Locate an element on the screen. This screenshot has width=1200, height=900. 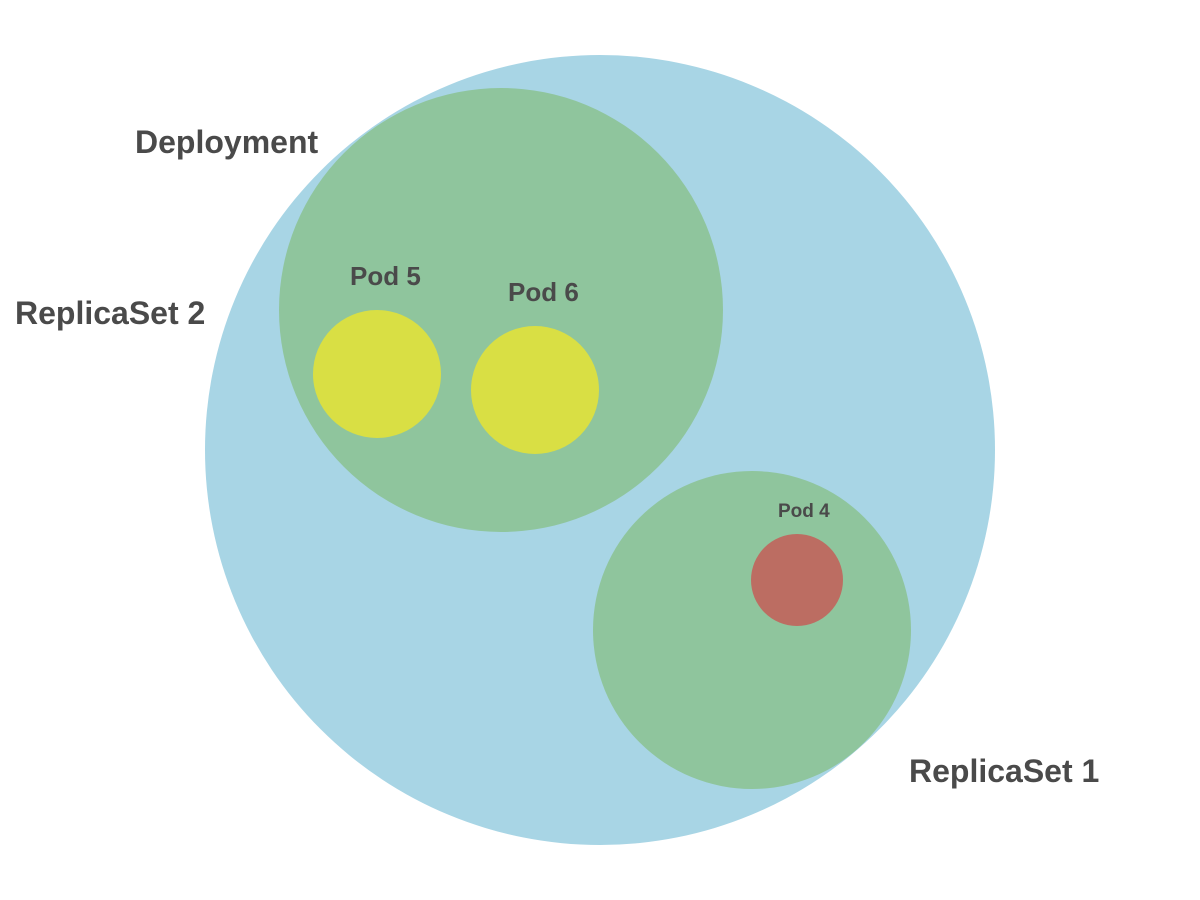
pod-4-circle is located at coordinates (797, 580).